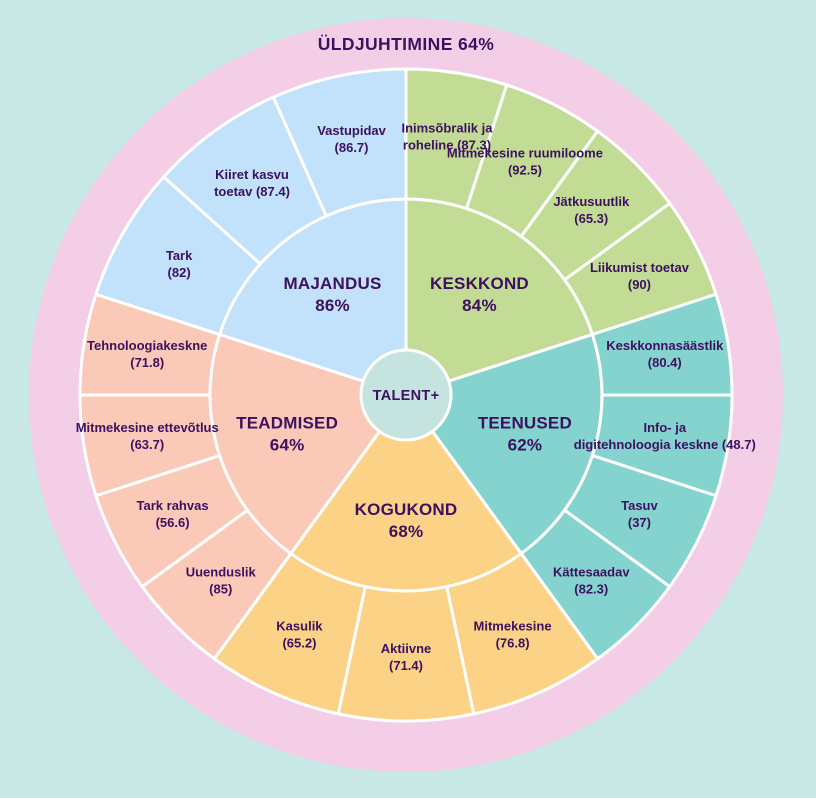 The image size is (816, 798). I want to click on category-label-majandus: MAJANDUS 86%, so click(333, 294).